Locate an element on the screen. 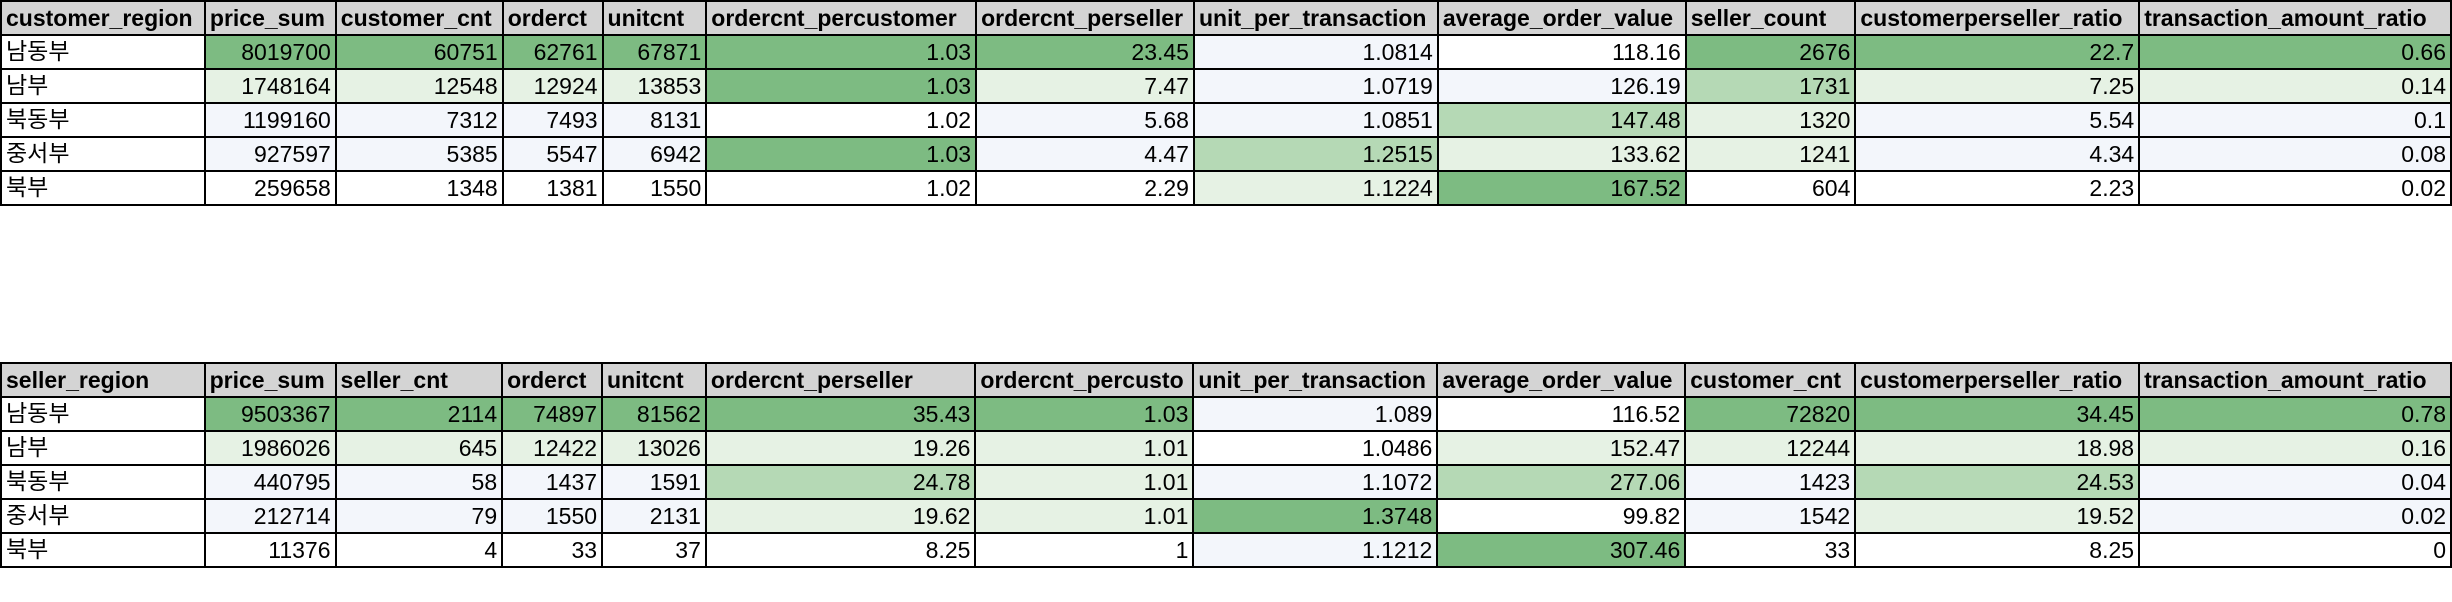 This screenshot has height=602, width=2452. value-cell: 1241 is located at coordinates (1770, 154).